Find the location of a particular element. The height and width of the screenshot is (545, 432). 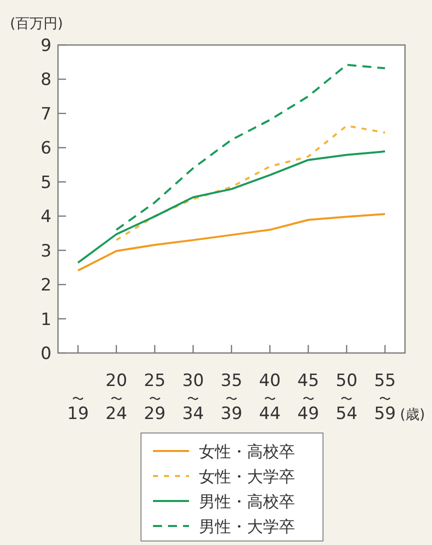

y-tick-label: 0 is located at coordinates (46, 354).